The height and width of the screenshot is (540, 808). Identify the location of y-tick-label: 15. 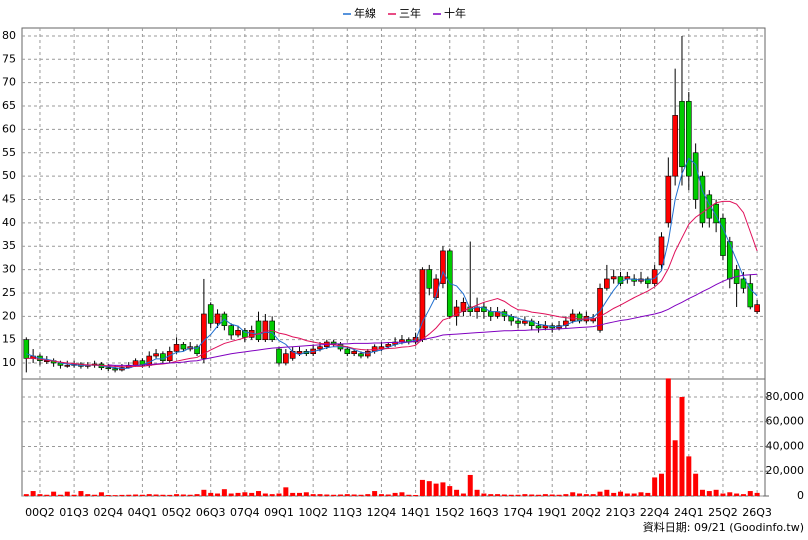
(9, 339).